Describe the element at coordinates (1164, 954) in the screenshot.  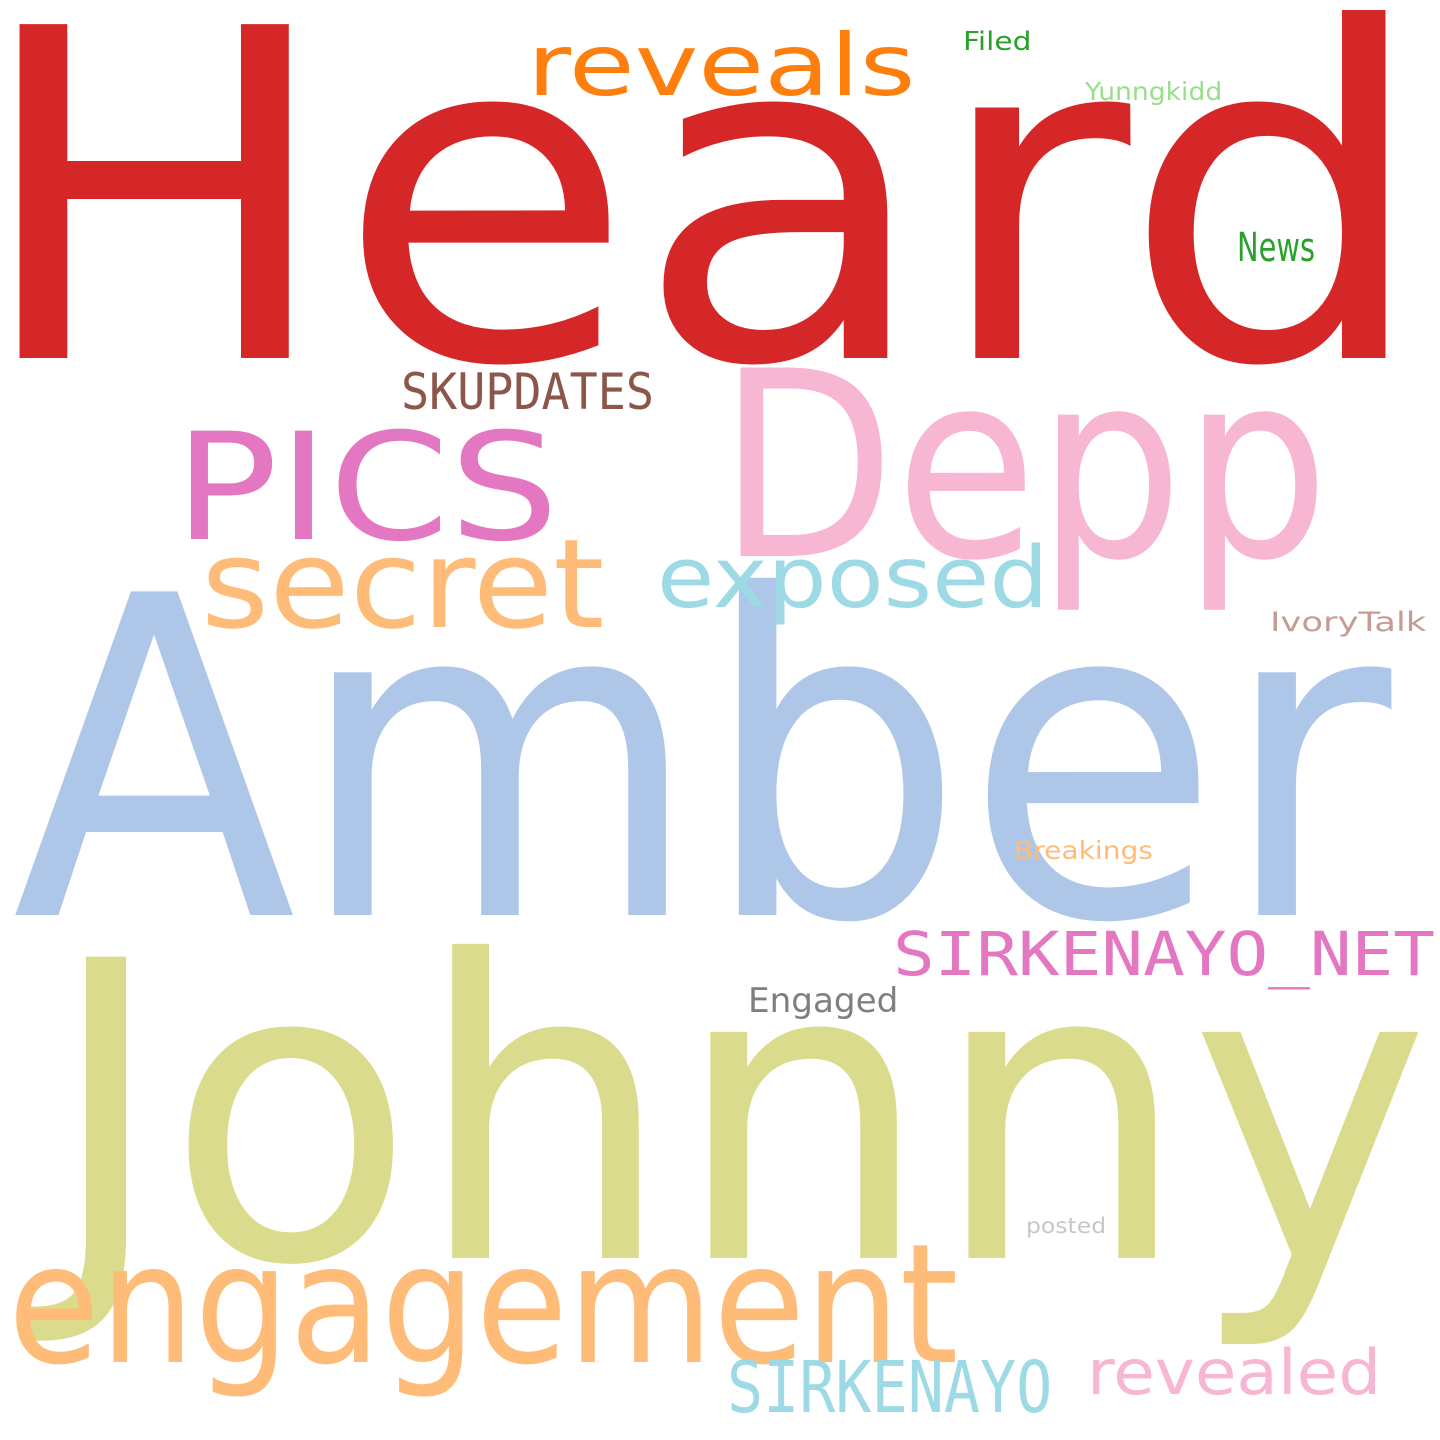
I see `word-sirkenayo-net: SIRKENAYO_NET` at that location.